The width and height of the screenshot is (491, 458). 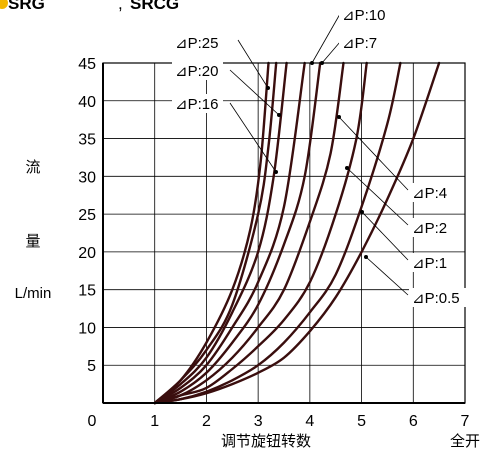 I want to click on series-label: ⊿P:20, so click(x=196, y=71).